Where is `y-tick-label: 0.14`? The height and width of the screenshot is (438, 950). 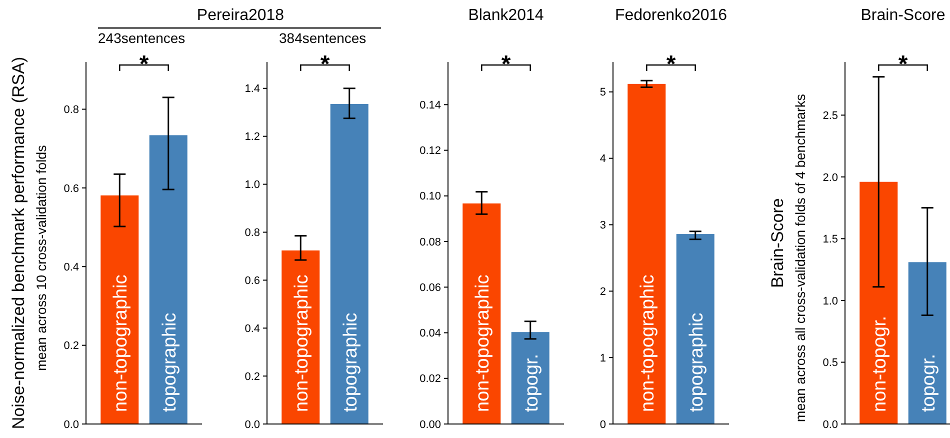 y-tick-label: 0.14 is located at coordinates (430, 106).